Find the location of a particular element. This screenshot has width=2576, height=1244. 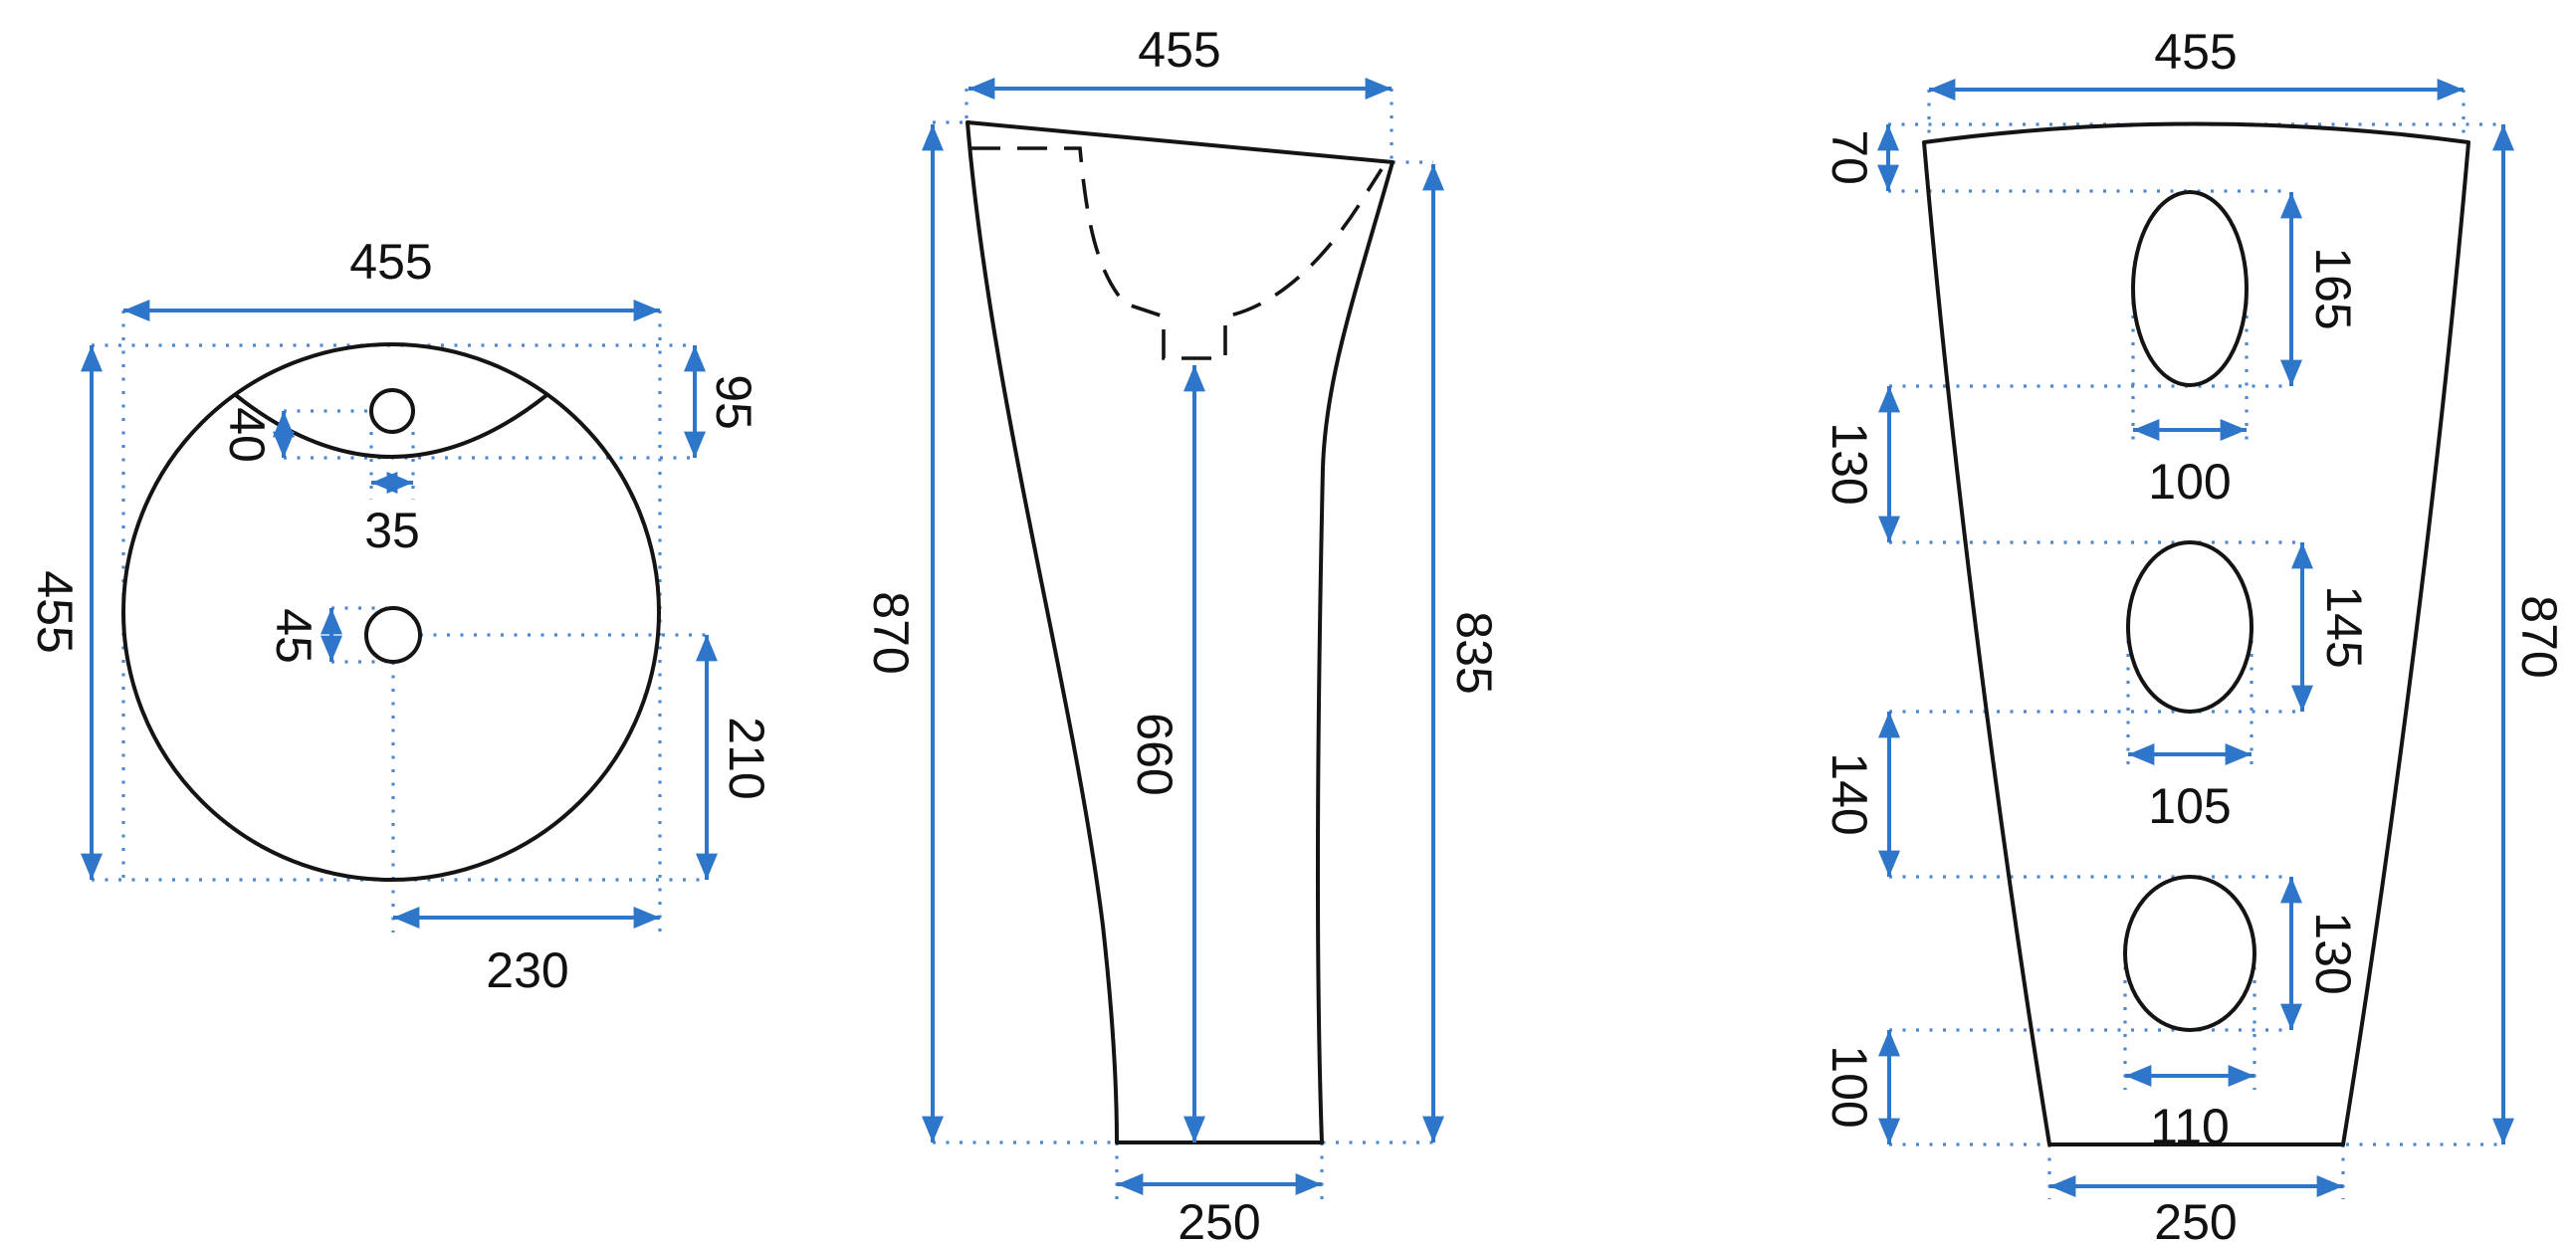

side-hole-middle is located at coordinates (2190, 627).